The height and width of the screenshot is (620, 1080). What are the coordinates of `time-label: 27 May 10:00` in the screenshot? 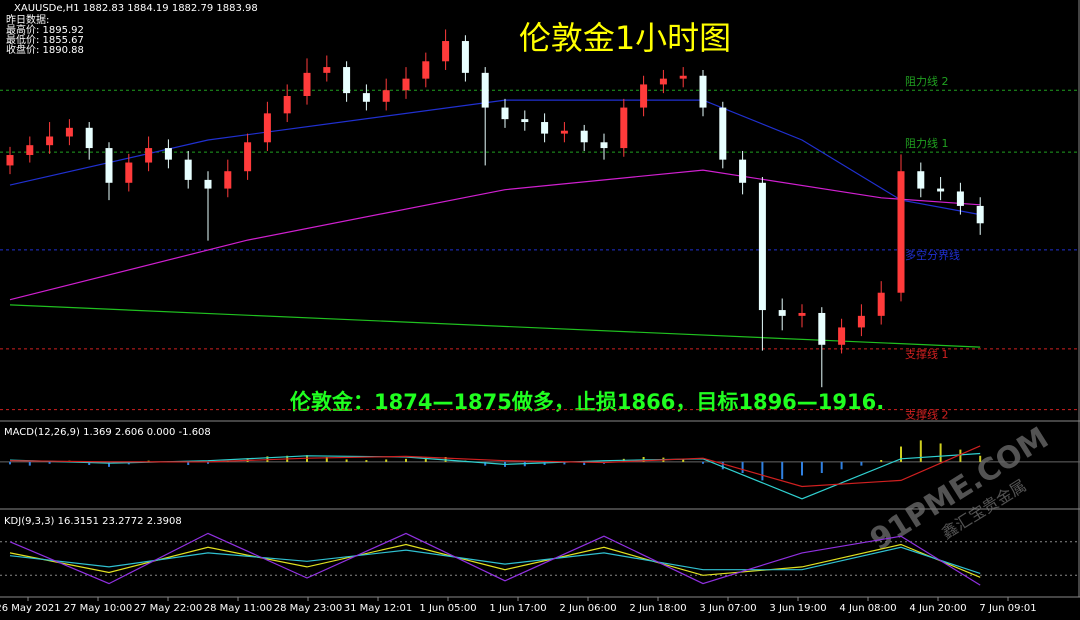 It's located at (98, 608).